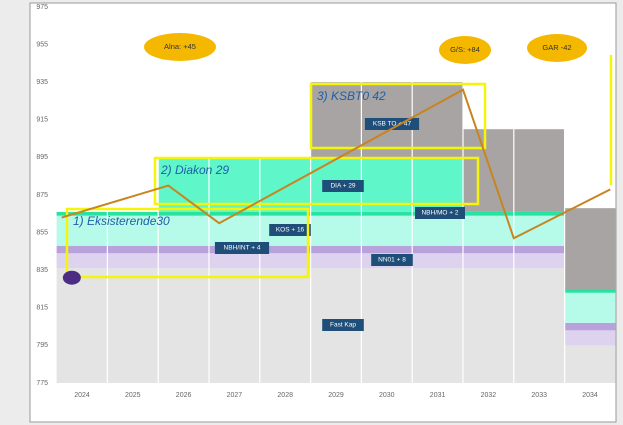 The image size is (623, 425). I want to click on series-label: NN01 + 8, so click(392, 260).